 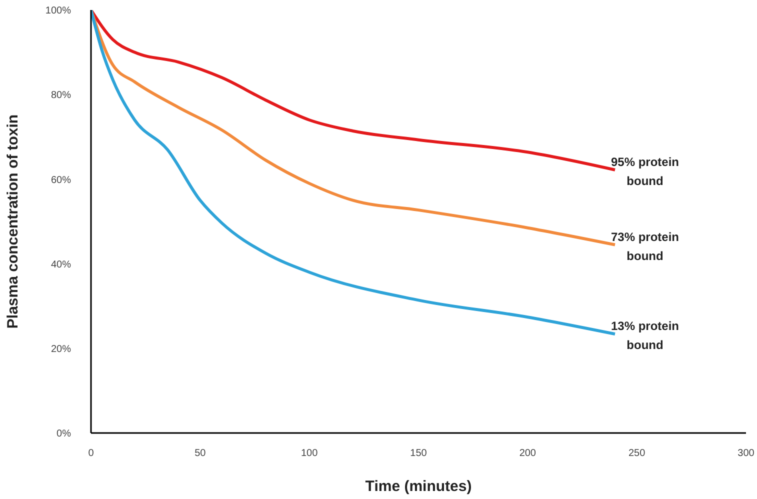 What do you see at coordinates (200, 454) in the screenshot?
I see `x-tick-label: 50` at bounding box center [200, 454].